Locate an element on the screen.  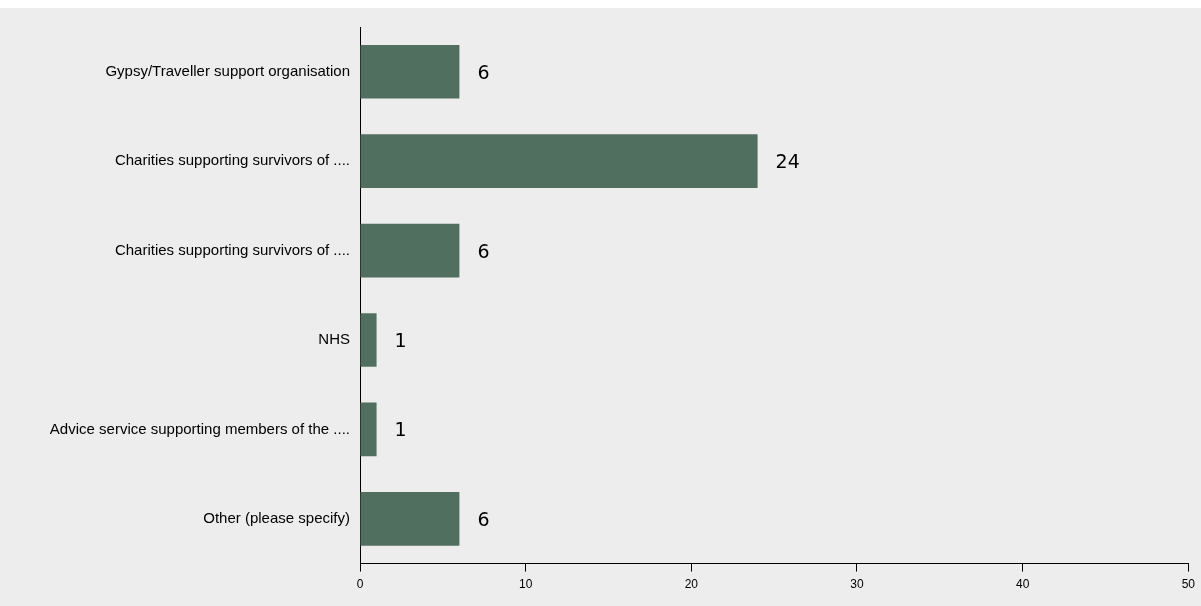
y-tick-label: Other (please specify) is located at coordinates (276, 518).